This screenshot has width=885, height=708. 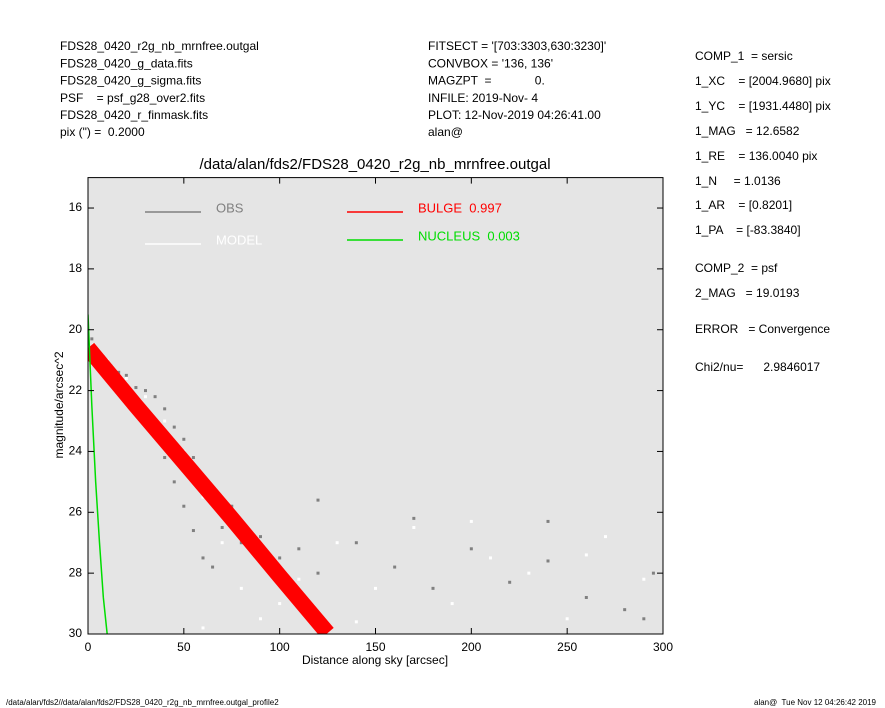 What do you see at coordinates (130, 81) in the screenshot?
I see `header-line: FDS28_0420_g_sigma.fits` at bounding box center [130, 81].